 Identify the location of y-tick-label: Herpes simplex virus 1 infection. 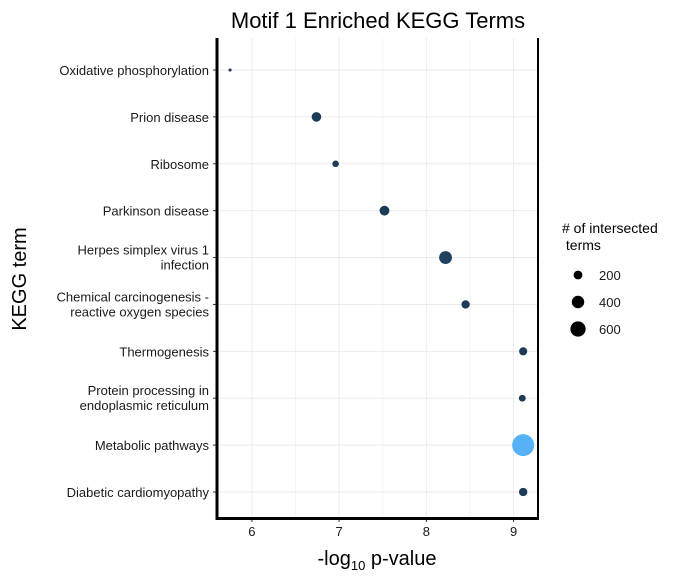
(144, 258).